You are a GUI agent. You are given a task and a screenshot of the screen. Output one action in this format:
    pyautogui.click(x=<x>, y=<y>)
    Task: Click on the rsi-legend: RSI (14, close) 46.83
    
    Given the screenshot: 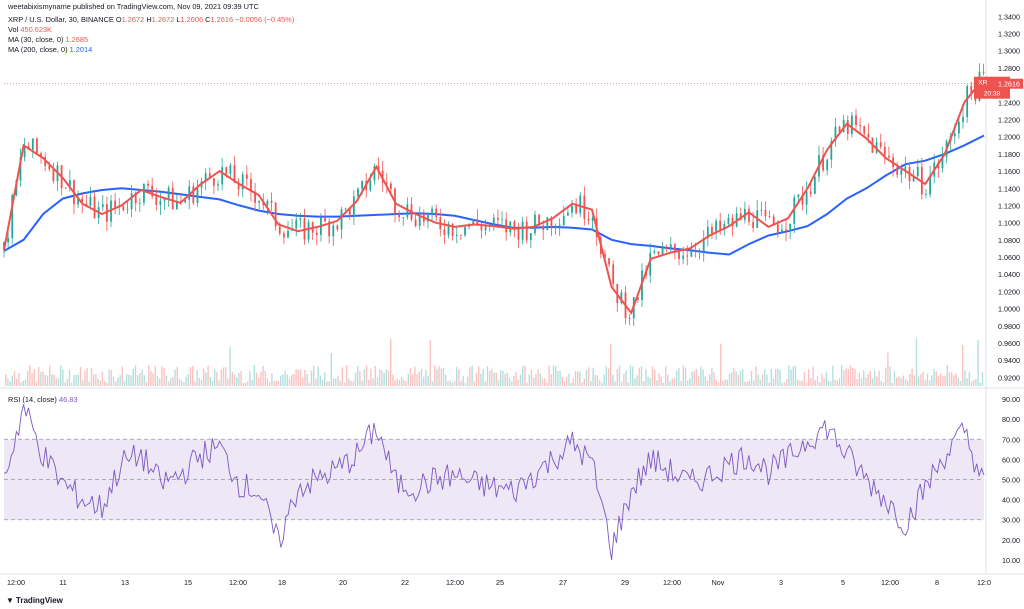 What is the action you would take?
    pyautogui.click(x=42, y=399)
    